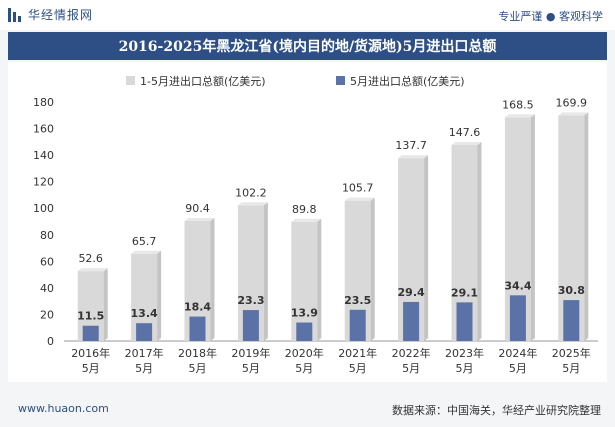 This screenshot has width=615, height=427. Describe the element at coordinates (304, 360) in the screenshot. I see `x-tick-label: 2020年 5月` at that location.